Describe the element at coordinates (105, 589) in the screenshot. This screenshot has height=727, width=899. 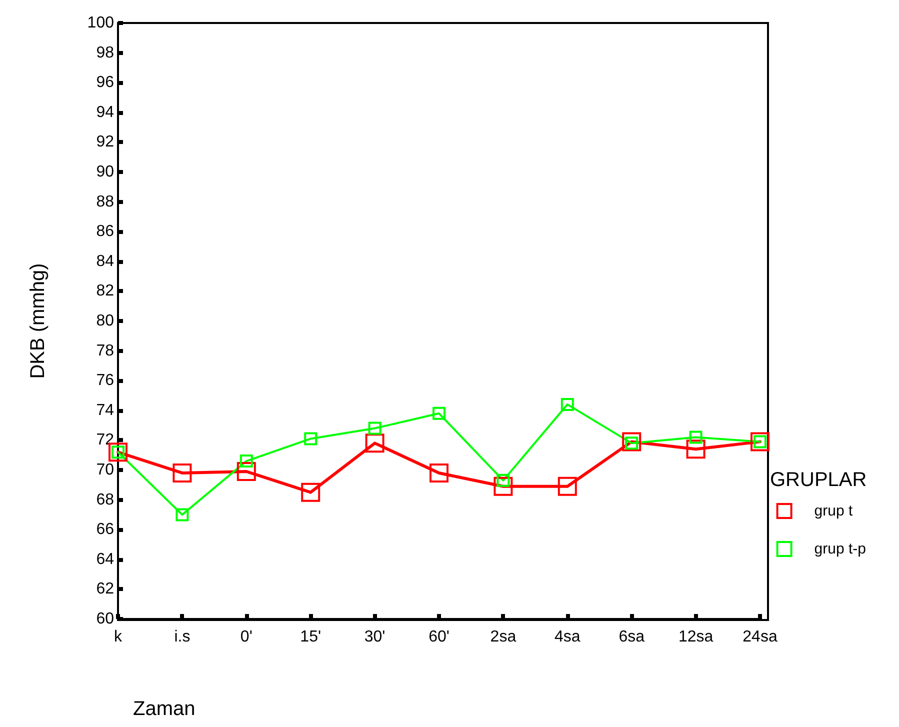
I see `y-tick-label: 62` at that location.